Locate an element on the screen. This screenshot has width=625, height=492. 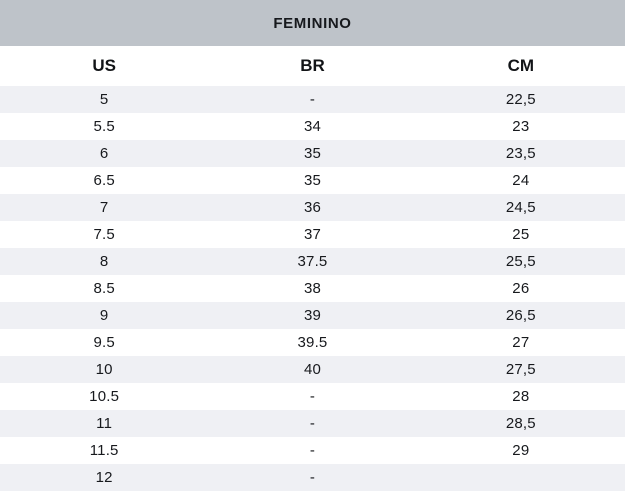
table-row: 8.5 38 26 is located at coordinates (312, 288).